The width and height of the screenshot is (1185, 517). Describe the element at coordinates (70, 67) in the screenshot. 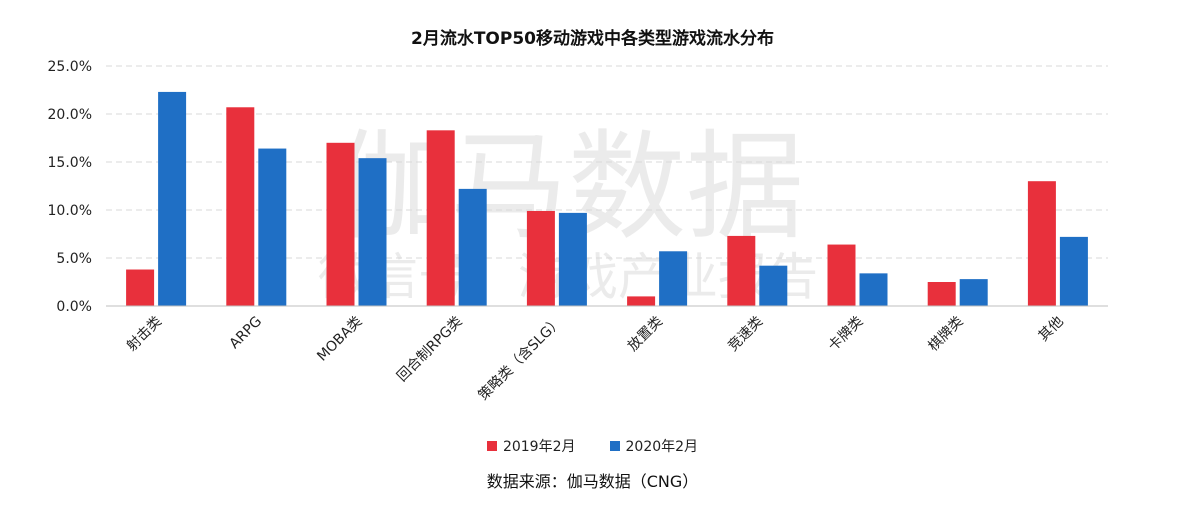

I see `y-tick-label: 25.0%` at that location.